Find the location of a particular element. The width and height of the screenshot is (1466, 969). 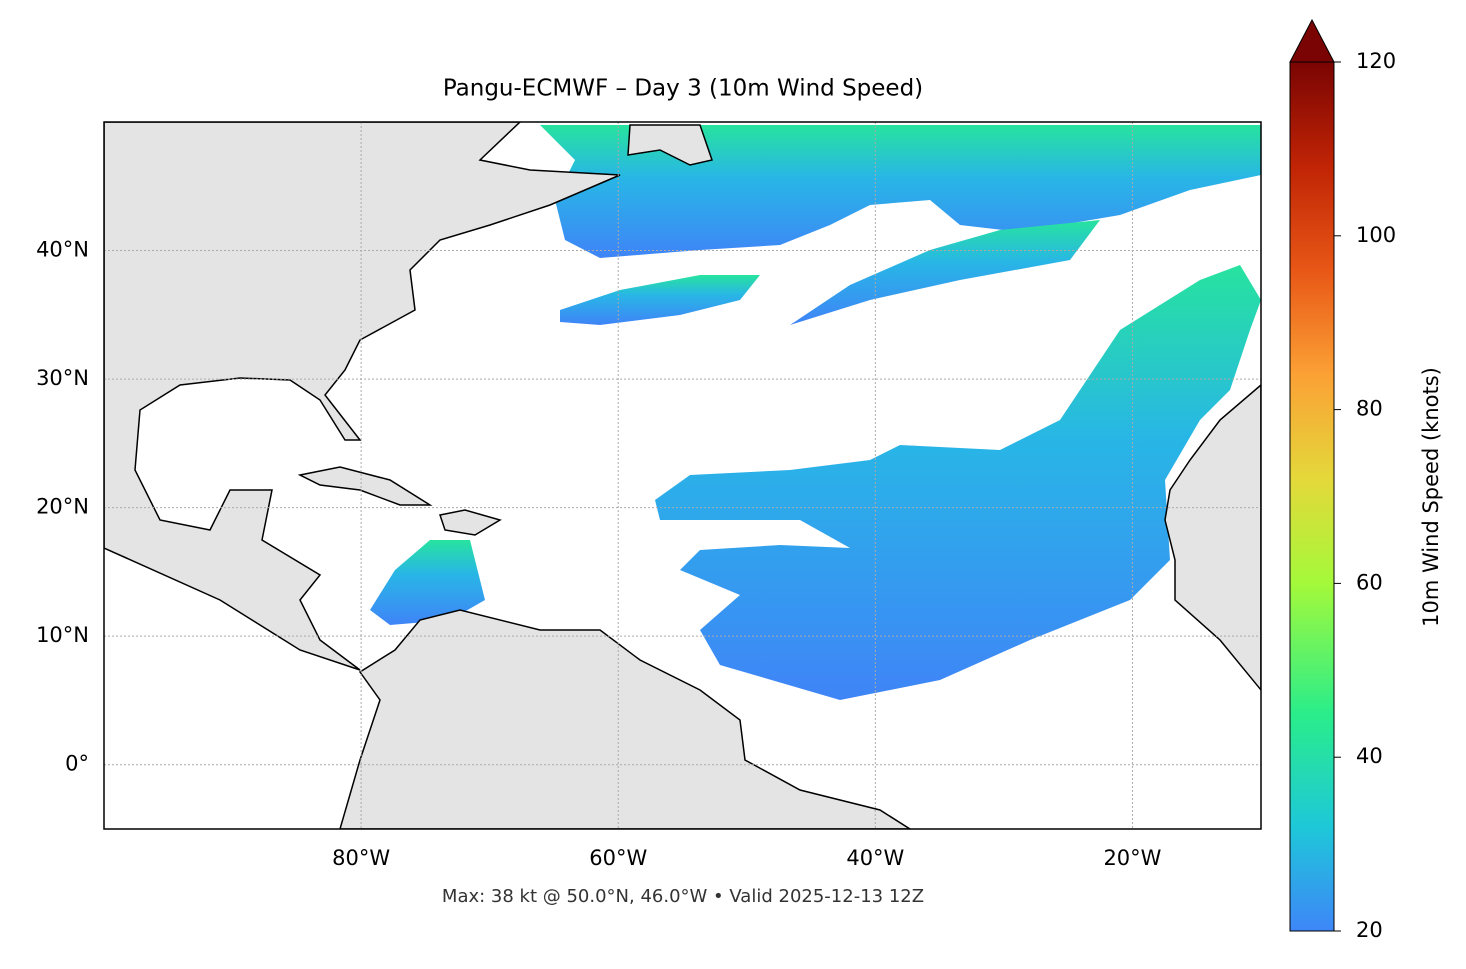

x-tick-label: 80°W is located at coordinates (361, 858).